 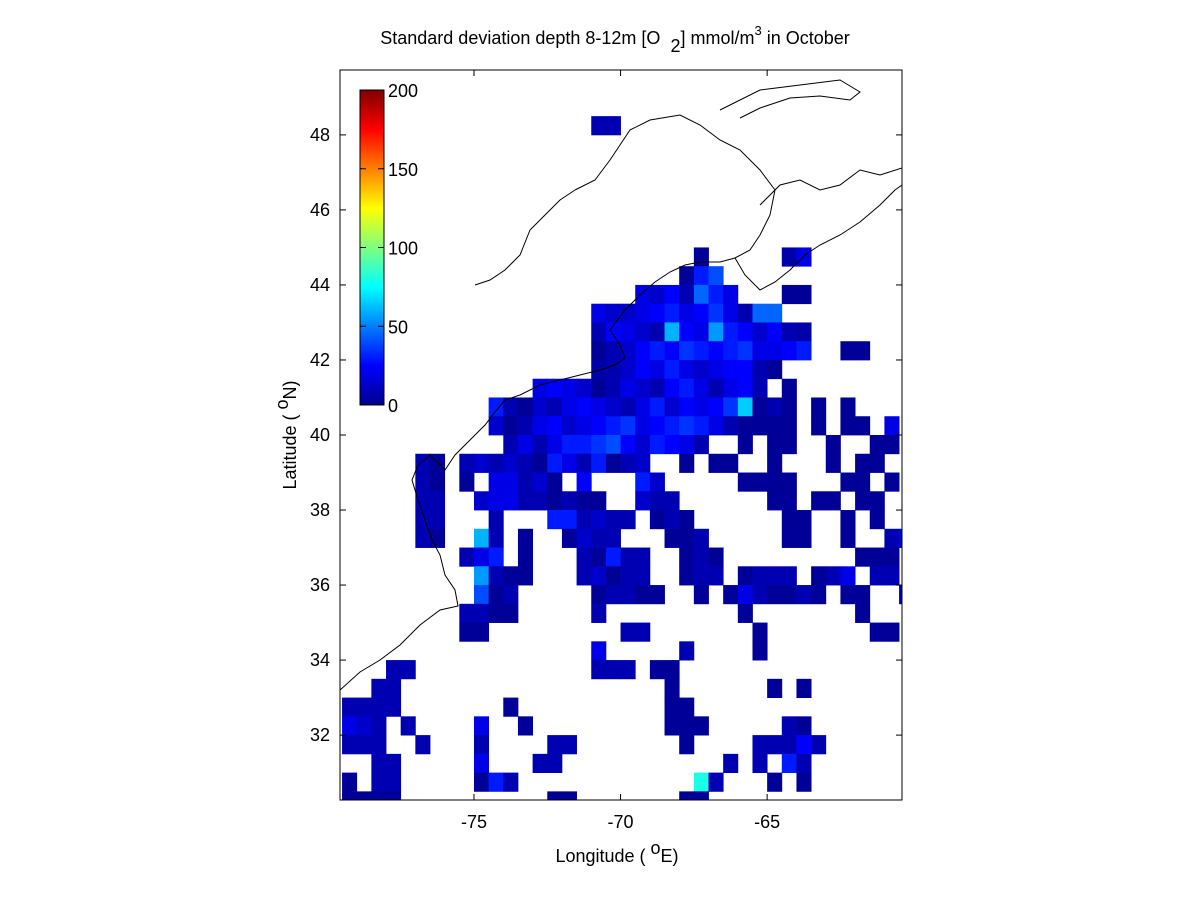 What do you see at coordinates (717, 38) in the screenshot?
I see `title-text: ] mmol/m` at bounding box center [717, 38].